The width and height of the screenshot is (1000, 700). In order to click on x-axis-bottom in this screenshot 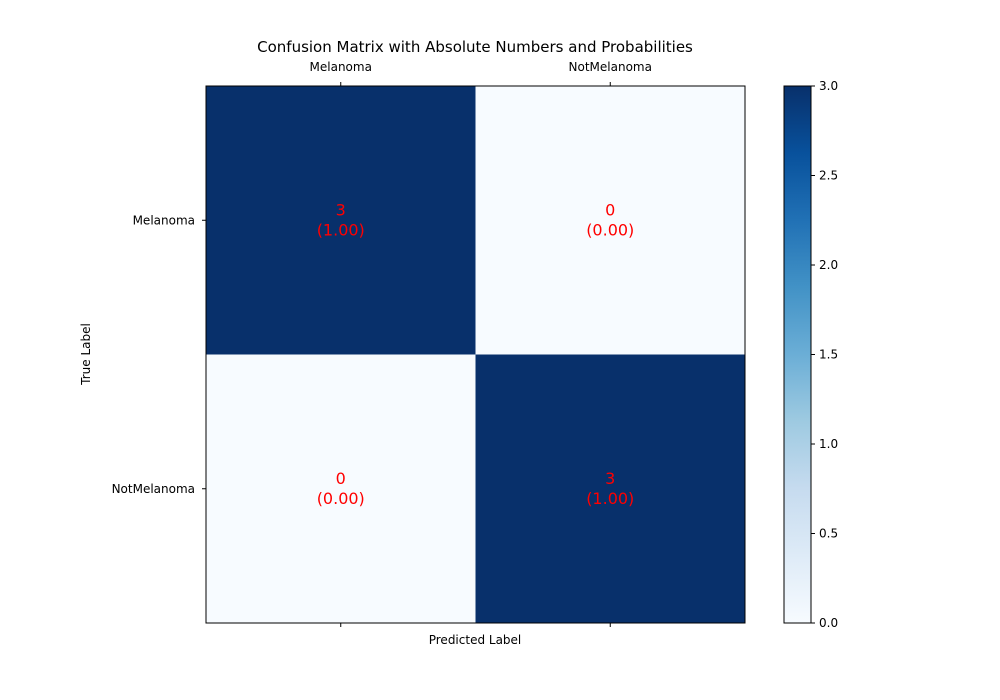, I will do `click(475, 625)`.